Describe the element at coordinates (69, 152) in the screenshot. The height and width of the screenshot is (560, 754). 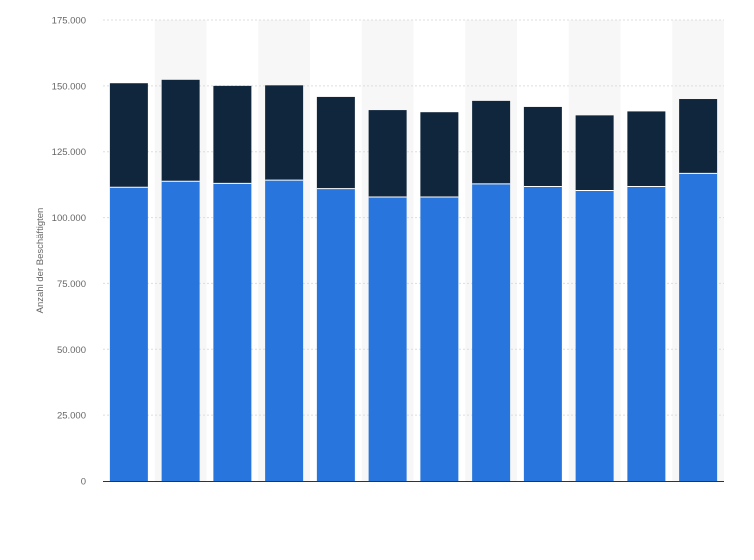
I see `y-tick-label: 125.000` at that location.